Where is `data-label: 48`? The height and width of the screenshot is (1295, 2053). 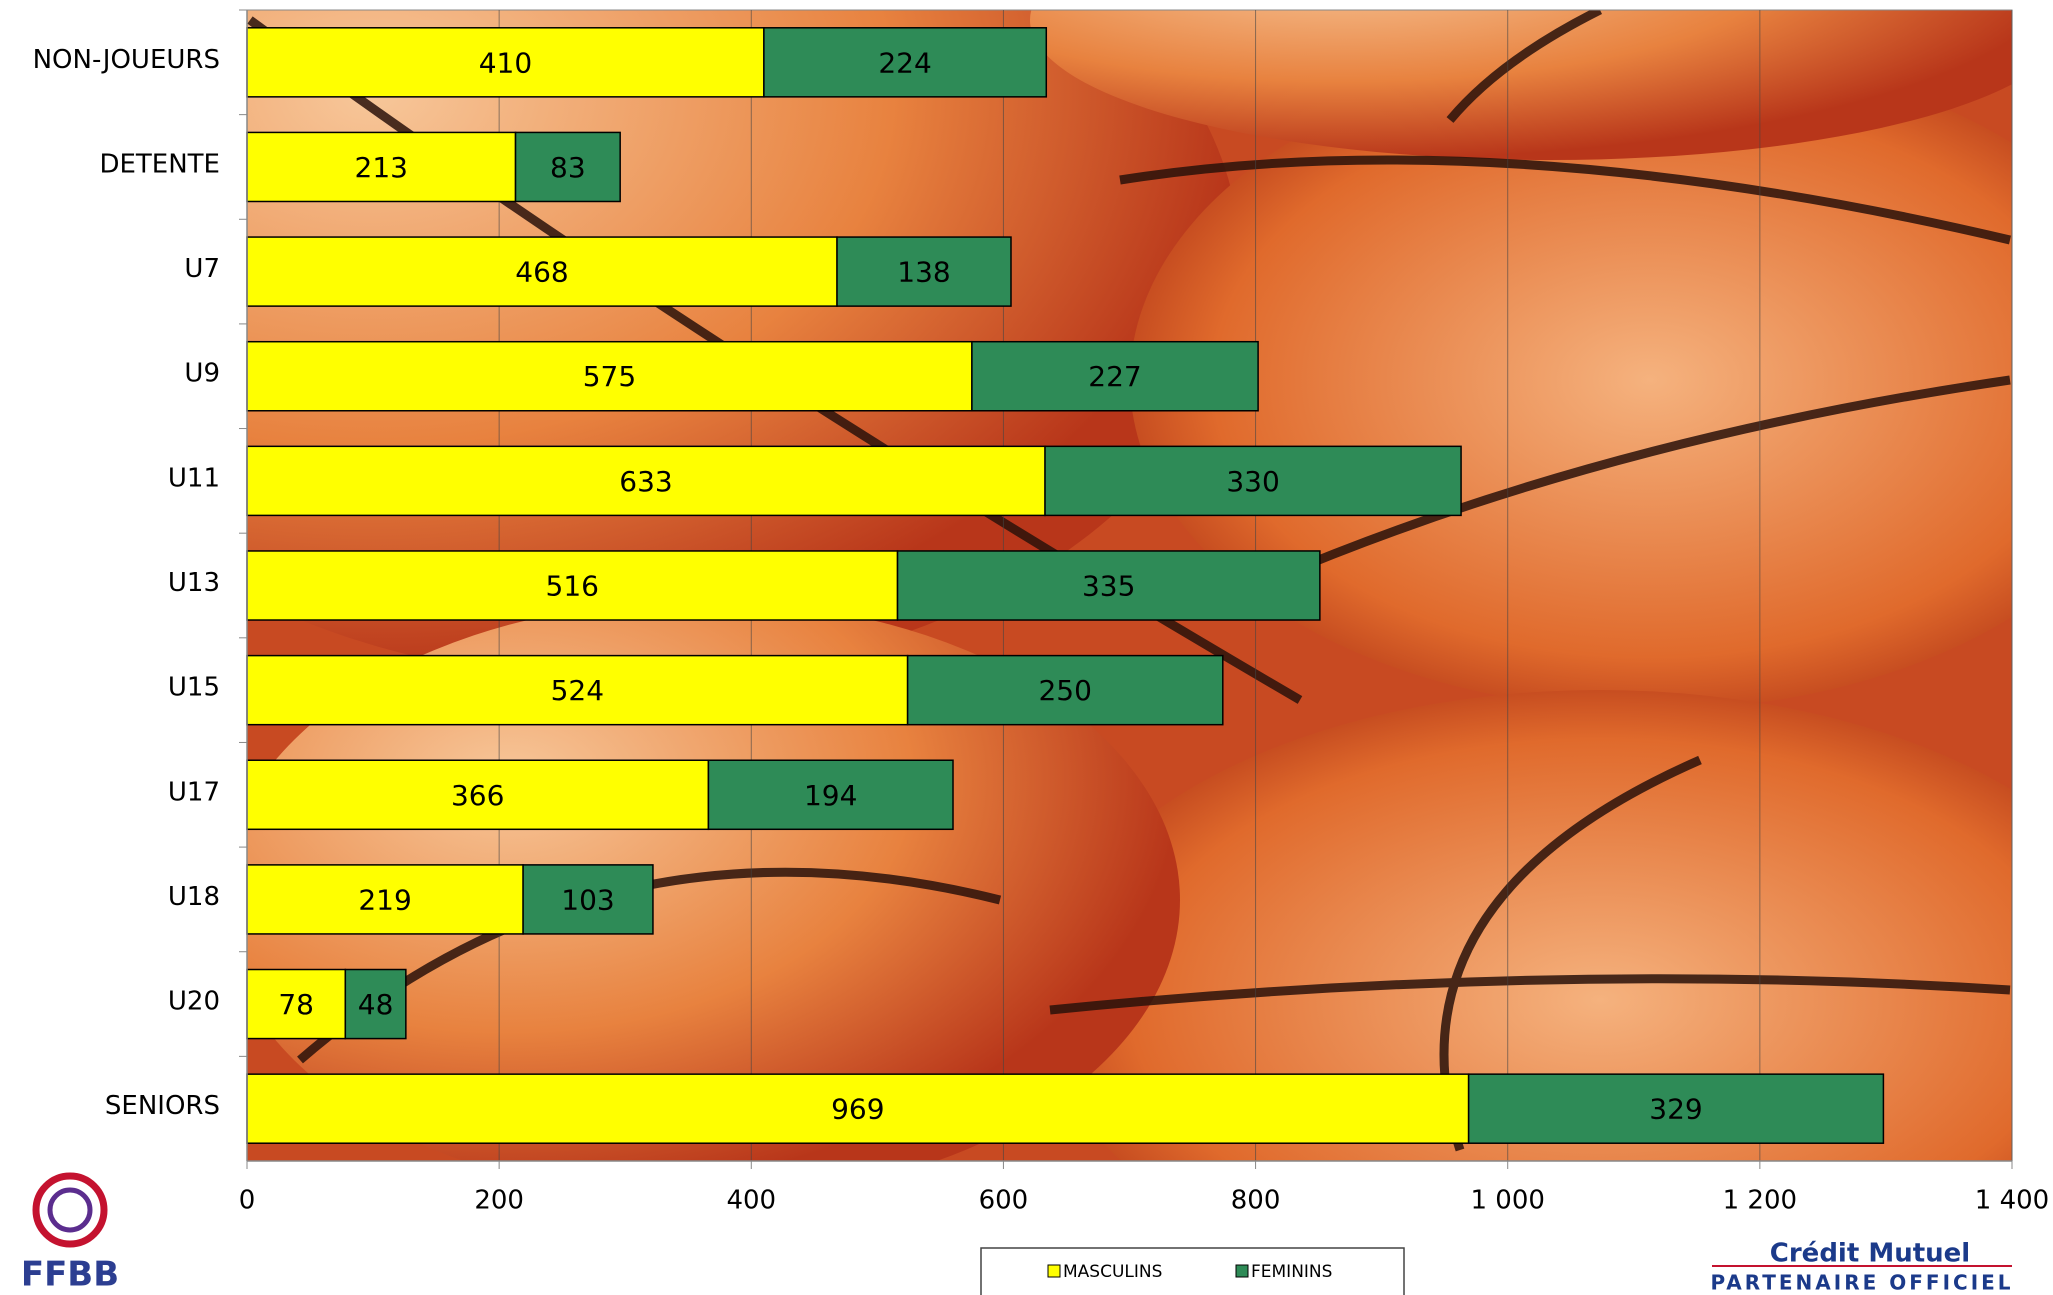
data-label: 48 is located at coordinates (376, 1004).